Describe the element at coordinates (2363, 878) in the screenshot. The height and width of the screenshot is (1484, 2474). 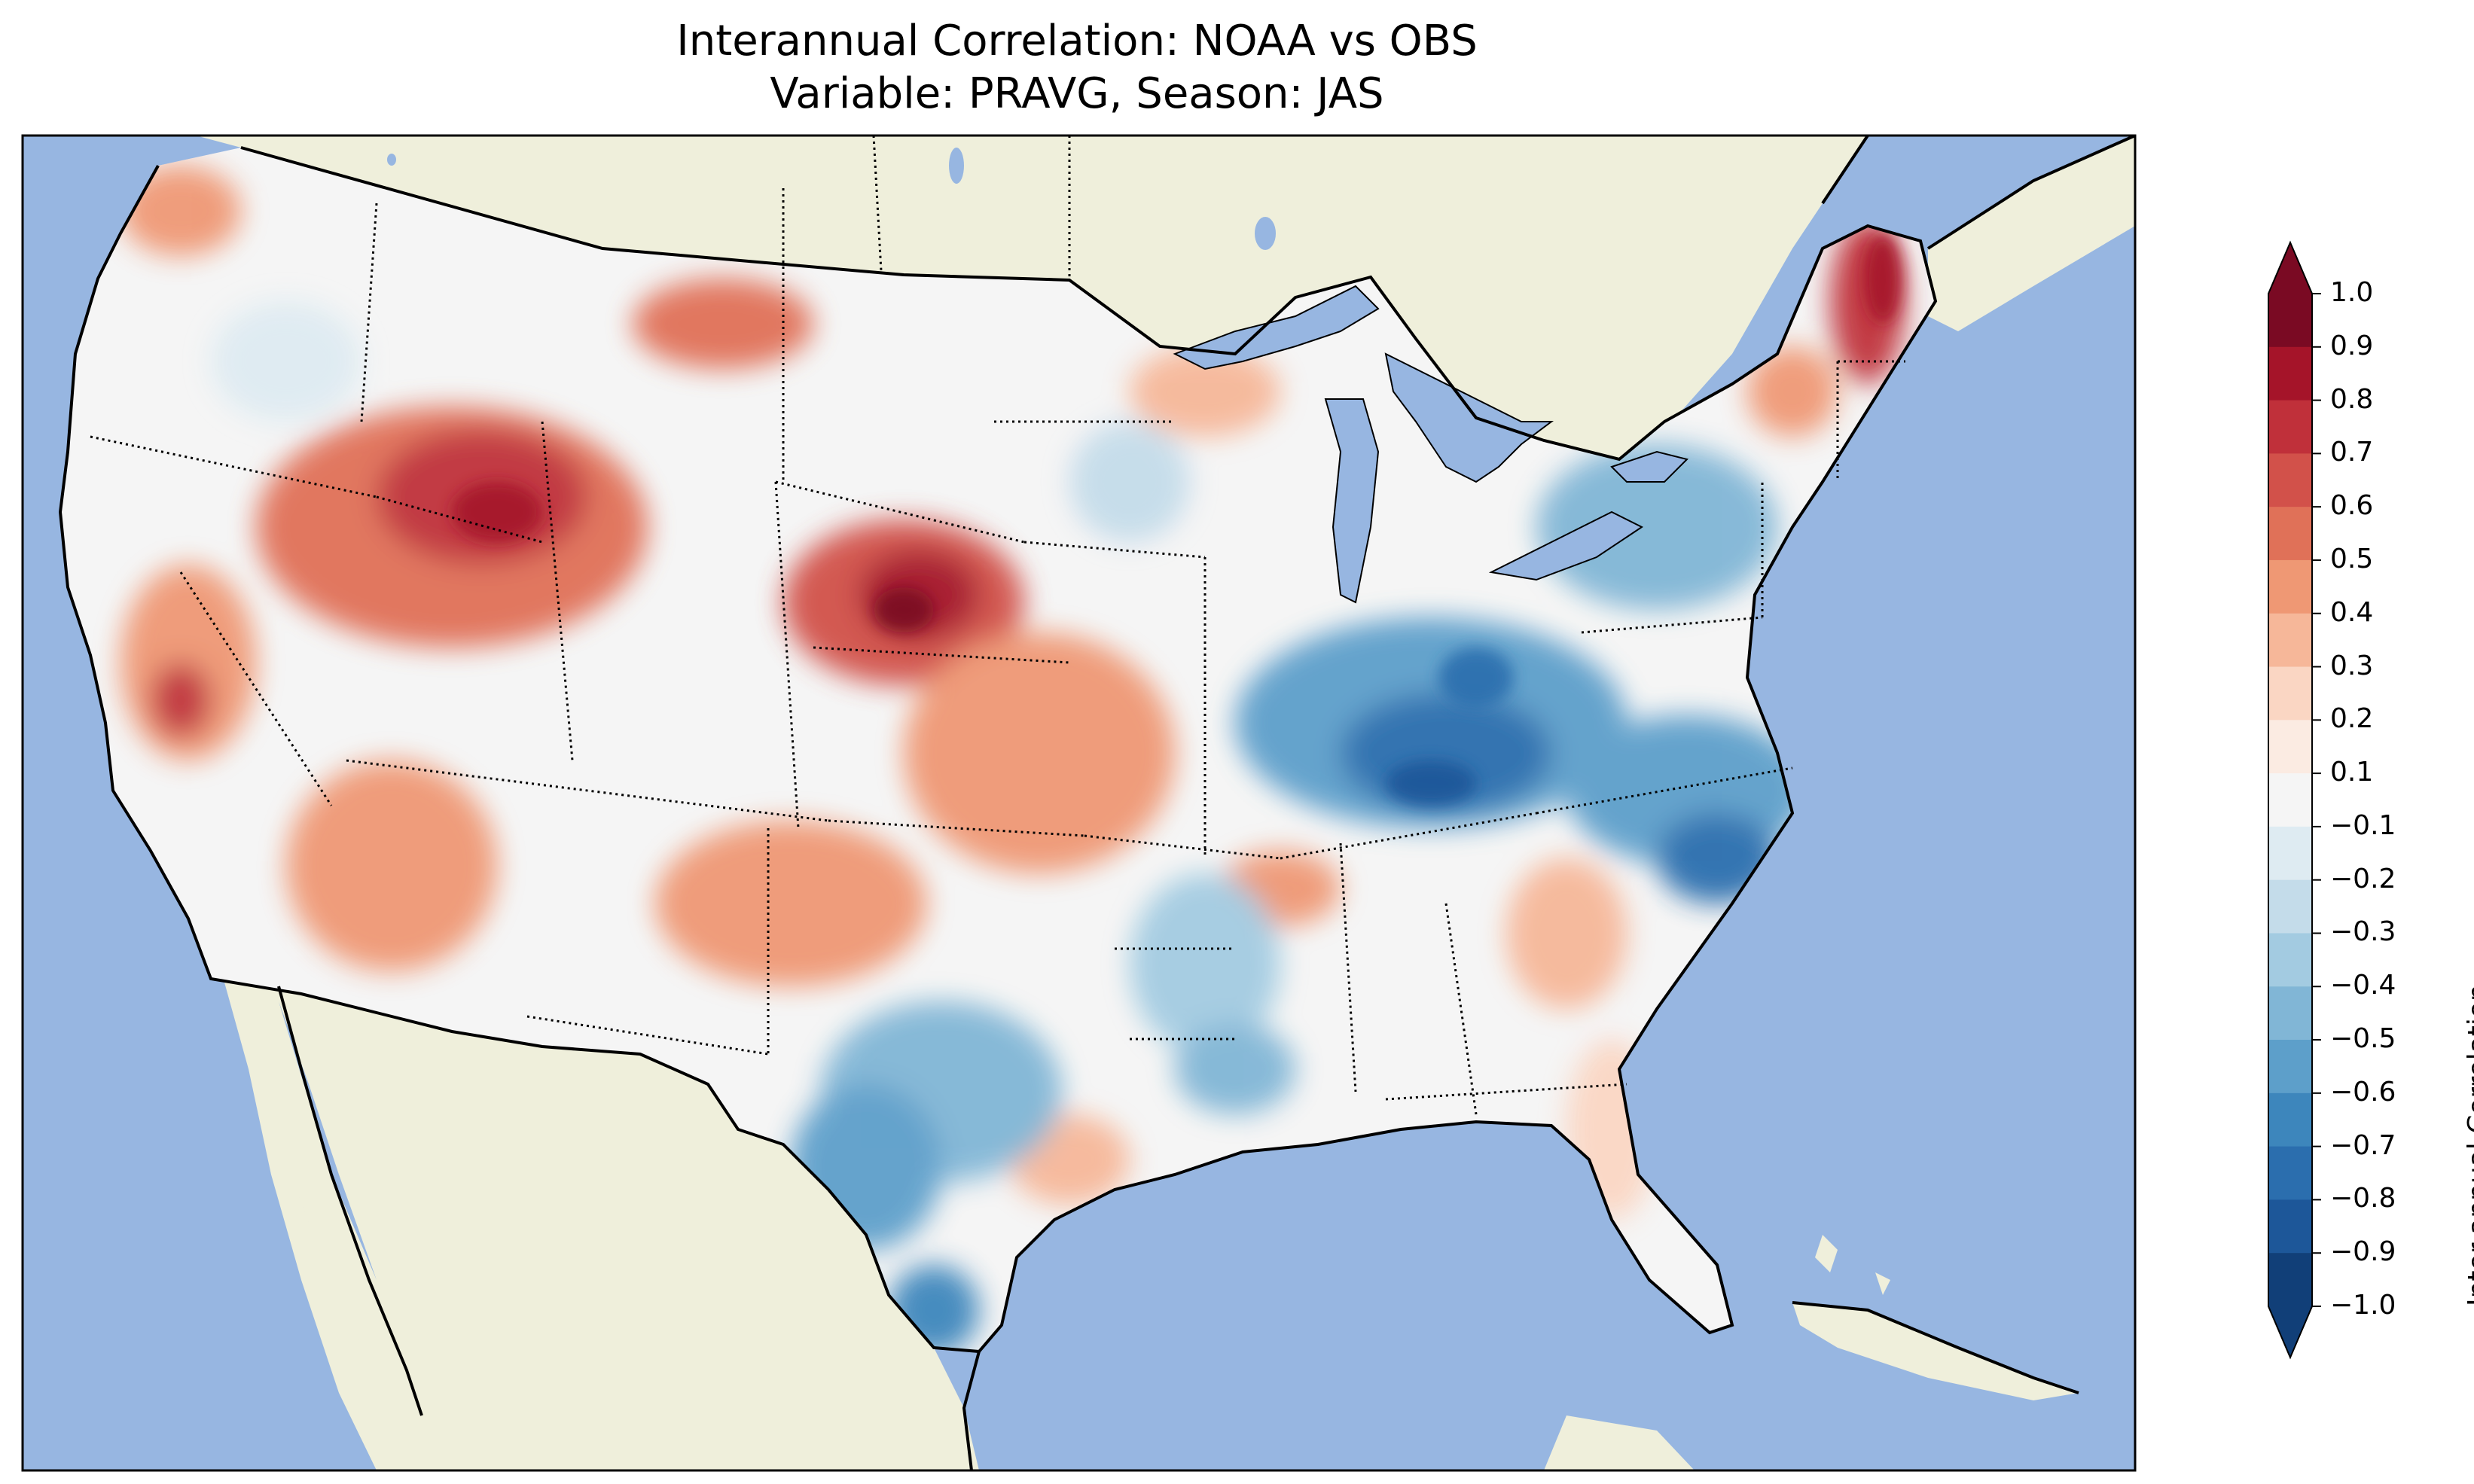
I see `colorbar-tick-label: −0.2` at that location.